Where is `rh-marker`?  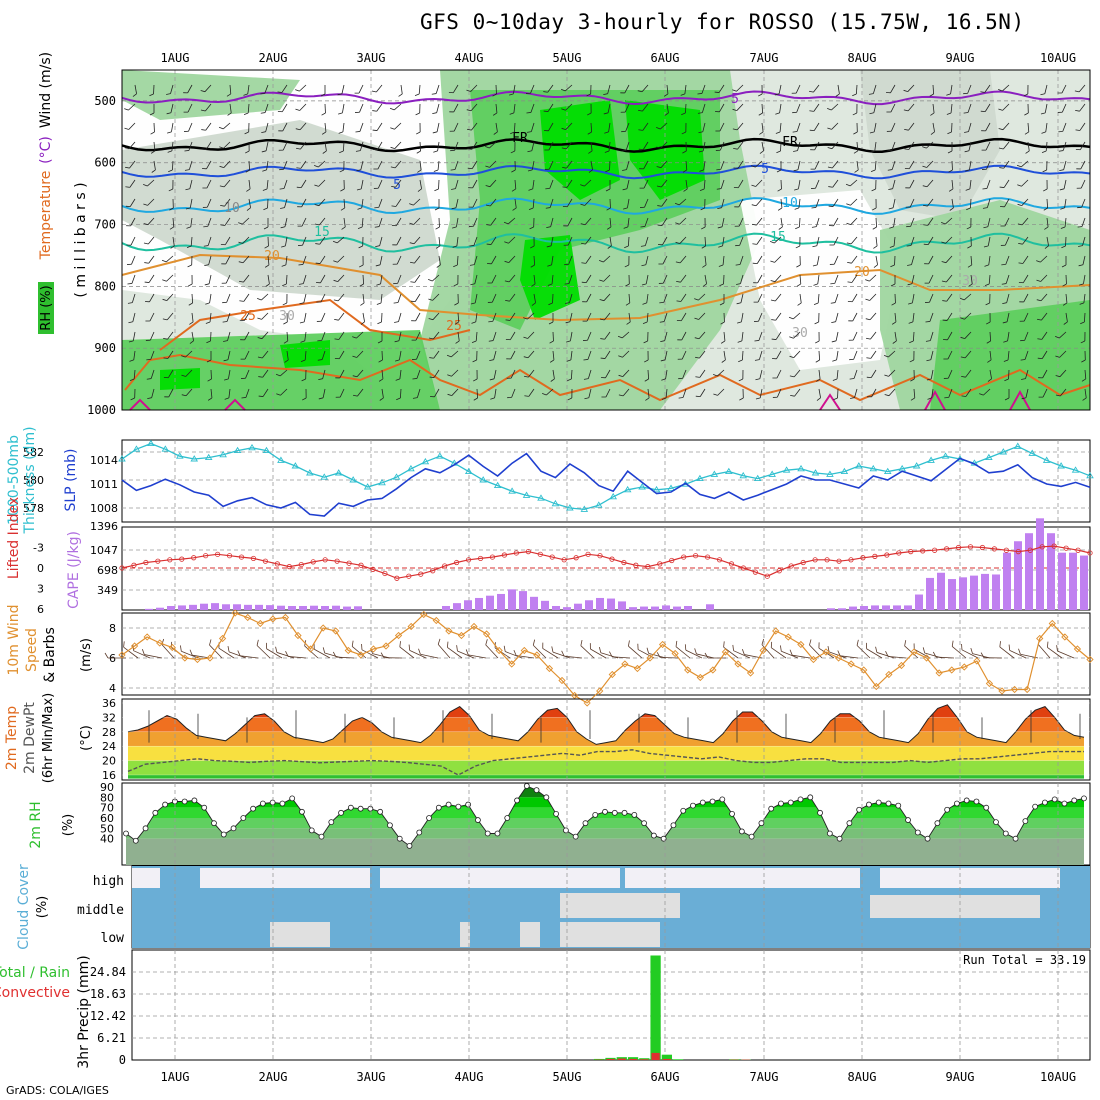
rh-marker is located at coordinates (126, 833).